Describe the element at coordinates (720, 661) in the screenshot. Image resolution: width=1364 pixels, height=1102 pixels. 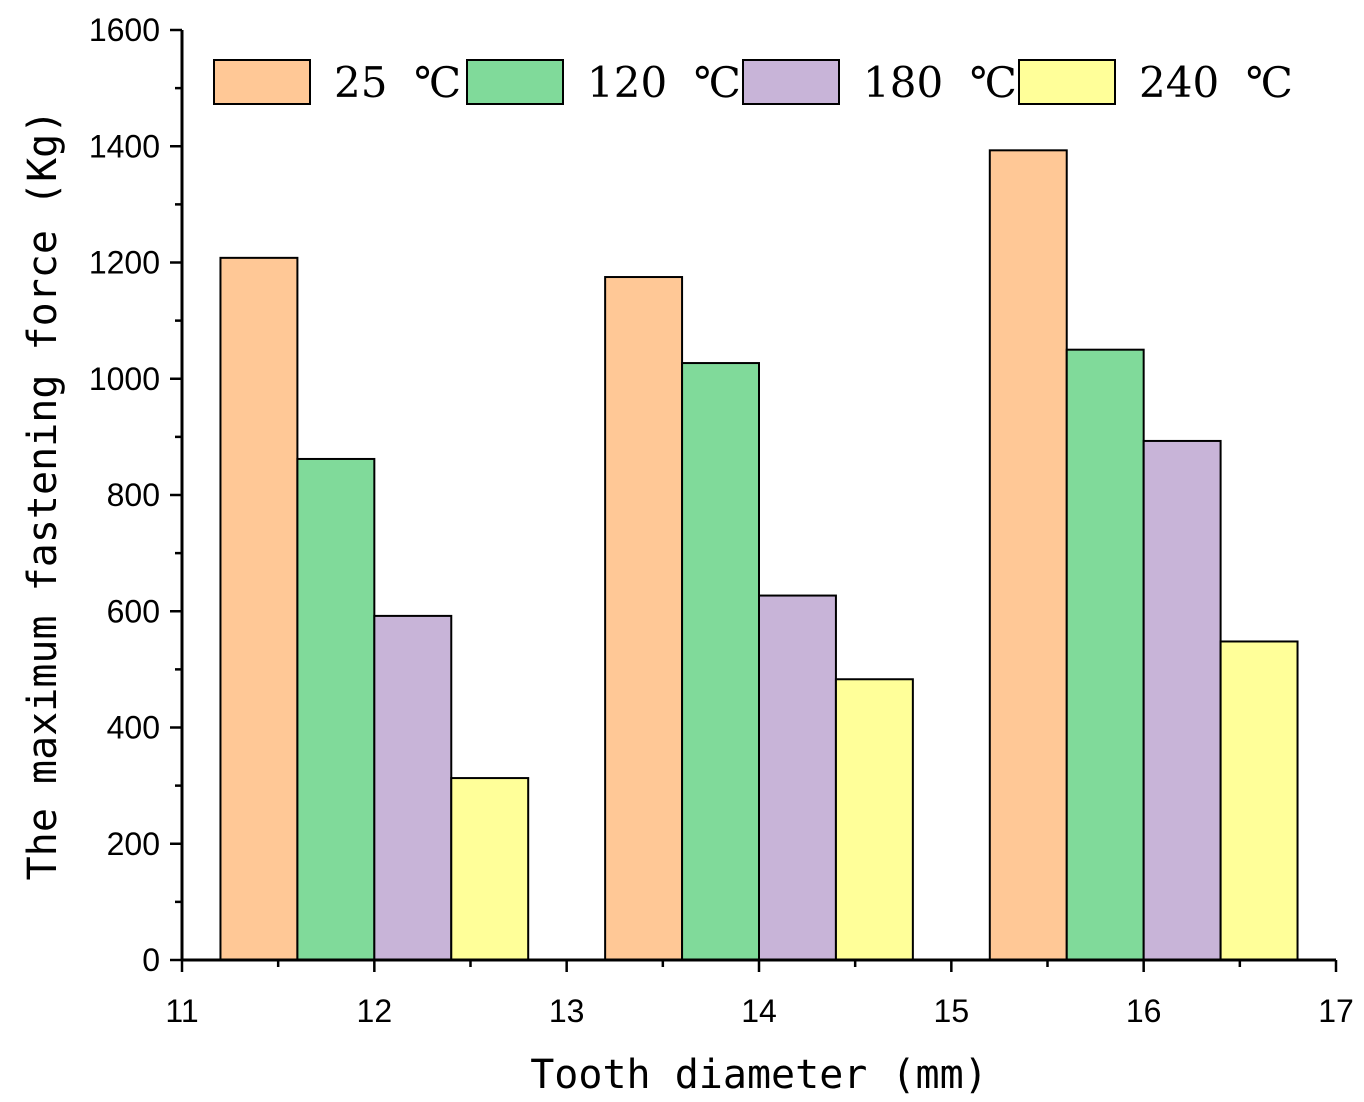
I see `bar-120C-14mm` at that location.